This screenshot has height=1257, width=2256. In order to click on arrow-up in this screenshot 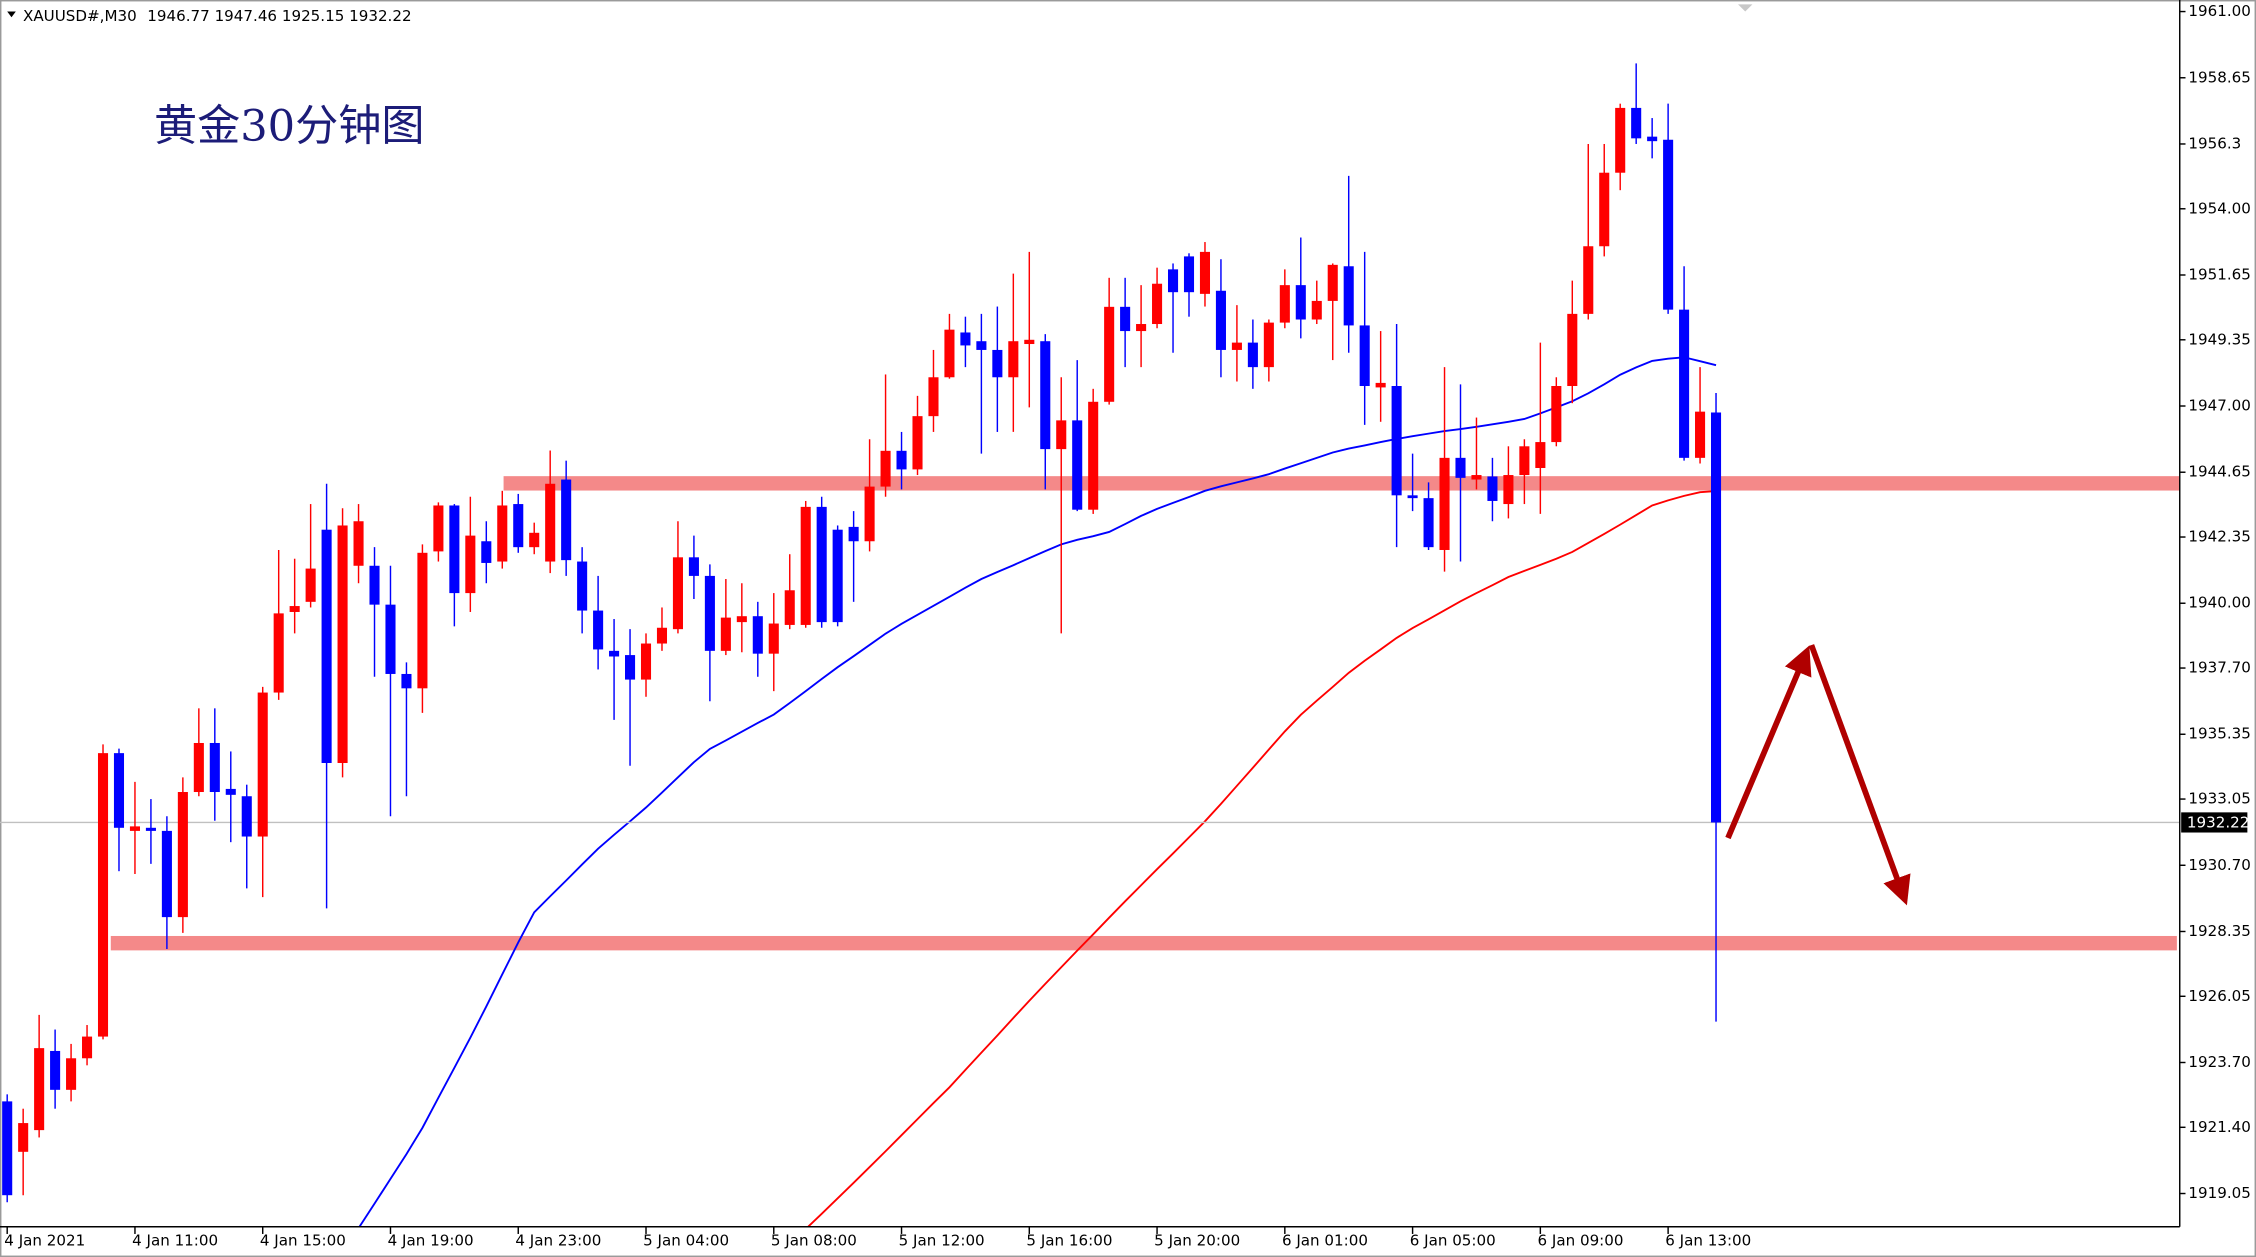, I will do `click(1768, 742)`.